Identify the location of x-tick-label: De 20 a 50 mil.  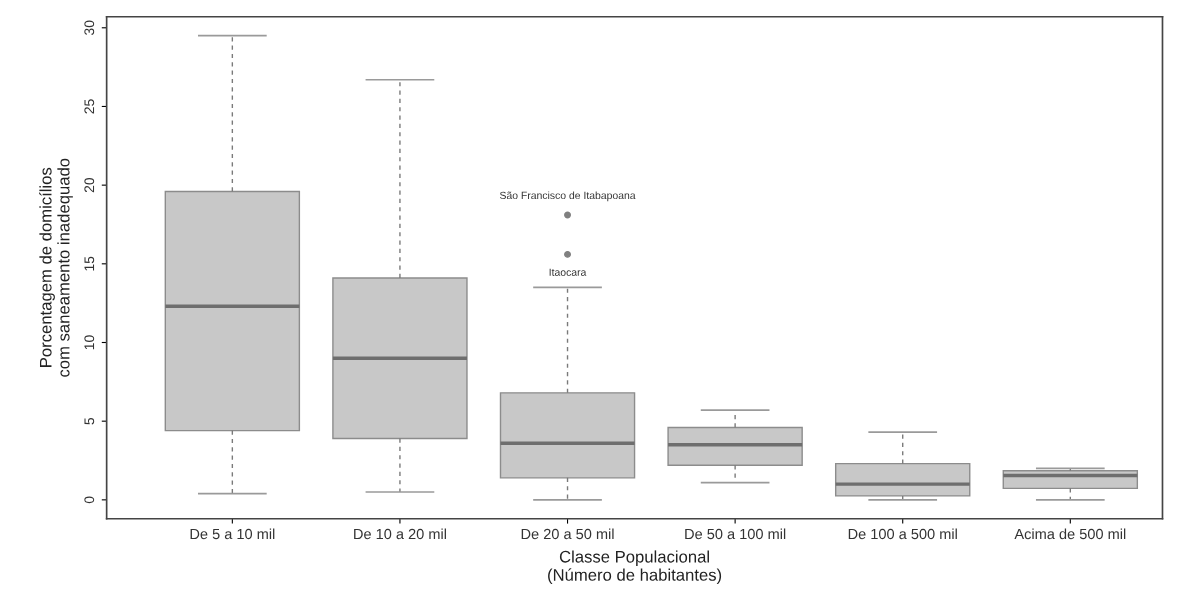
(567, 534).